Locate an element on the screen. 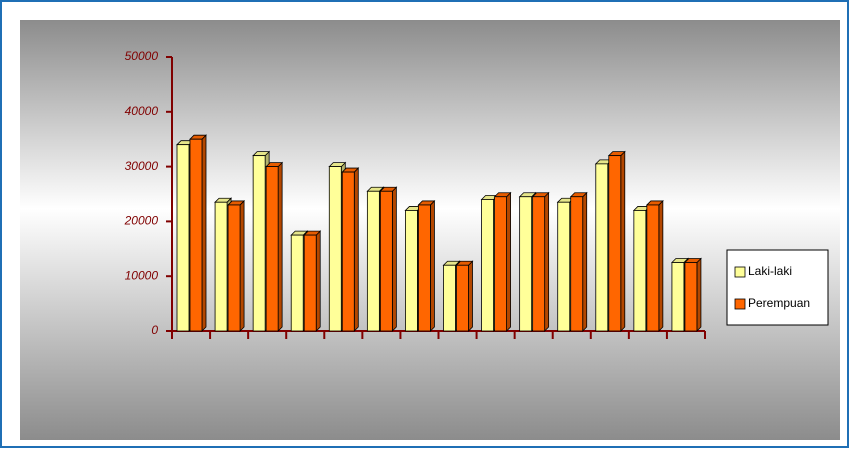  y-tick-label: 10000 is located at coordinates (142, 275).